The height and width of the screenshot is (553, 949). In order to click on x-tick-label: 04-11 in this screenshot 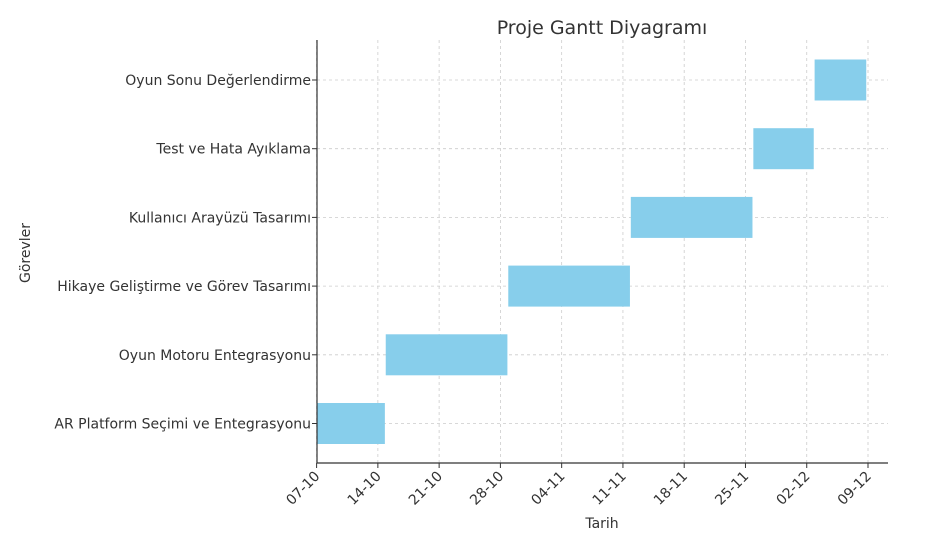, I will do `click(548, 489)`.